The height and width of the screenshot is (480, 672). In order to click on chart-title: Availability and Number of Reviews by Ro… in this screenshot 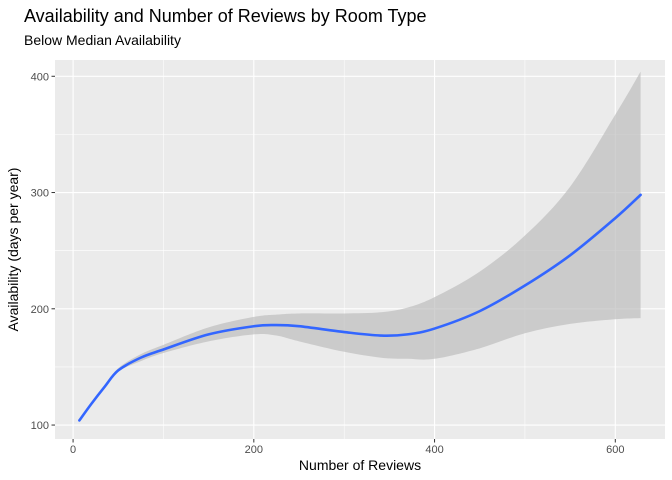, I will do `click(225, 16)`.